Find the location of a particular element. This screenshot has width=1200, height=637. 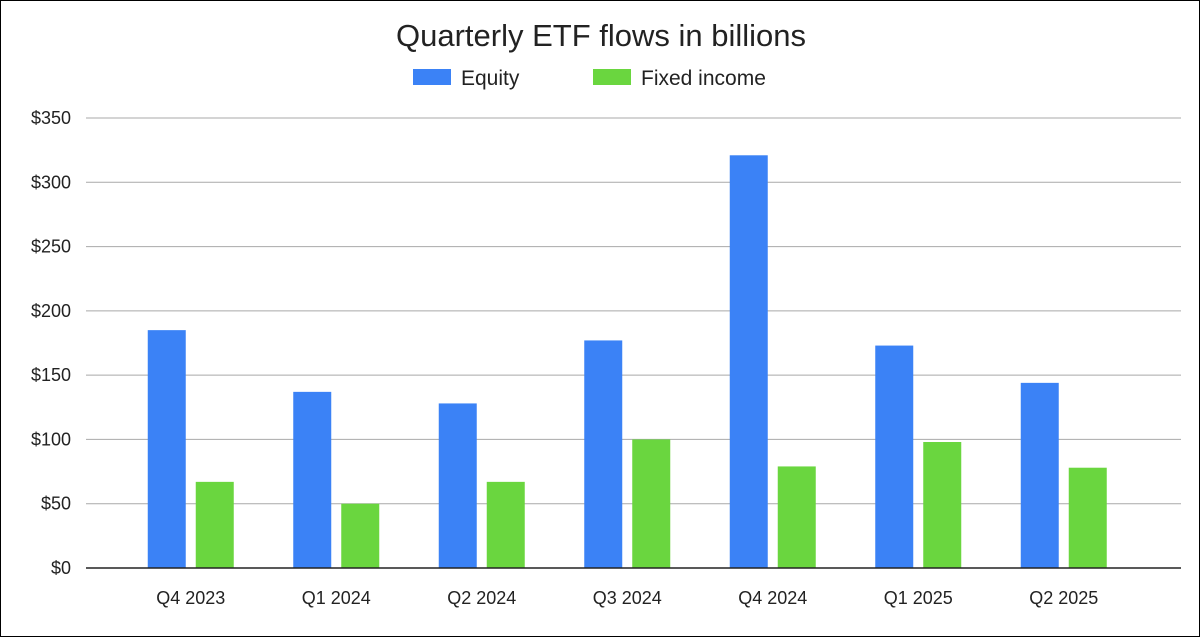

legend-label-fixed-income: Fixed income is located at coordinates (703, 78).